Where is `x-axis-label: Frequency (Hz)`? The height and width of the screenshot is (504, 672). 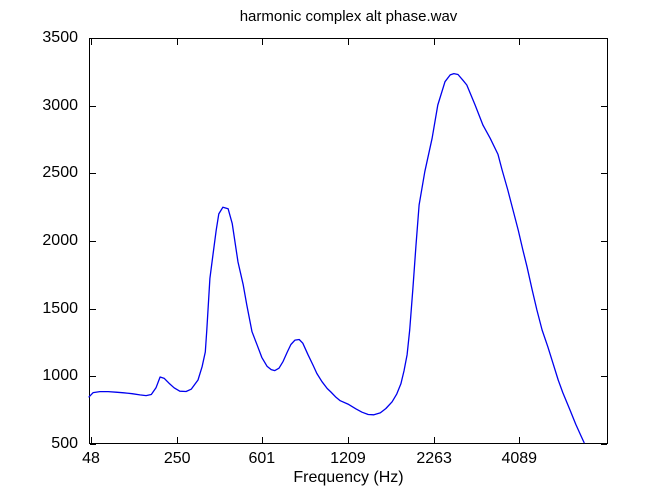
x-axis-label: Frequency (Hz) is located at coordinates (348, 477).